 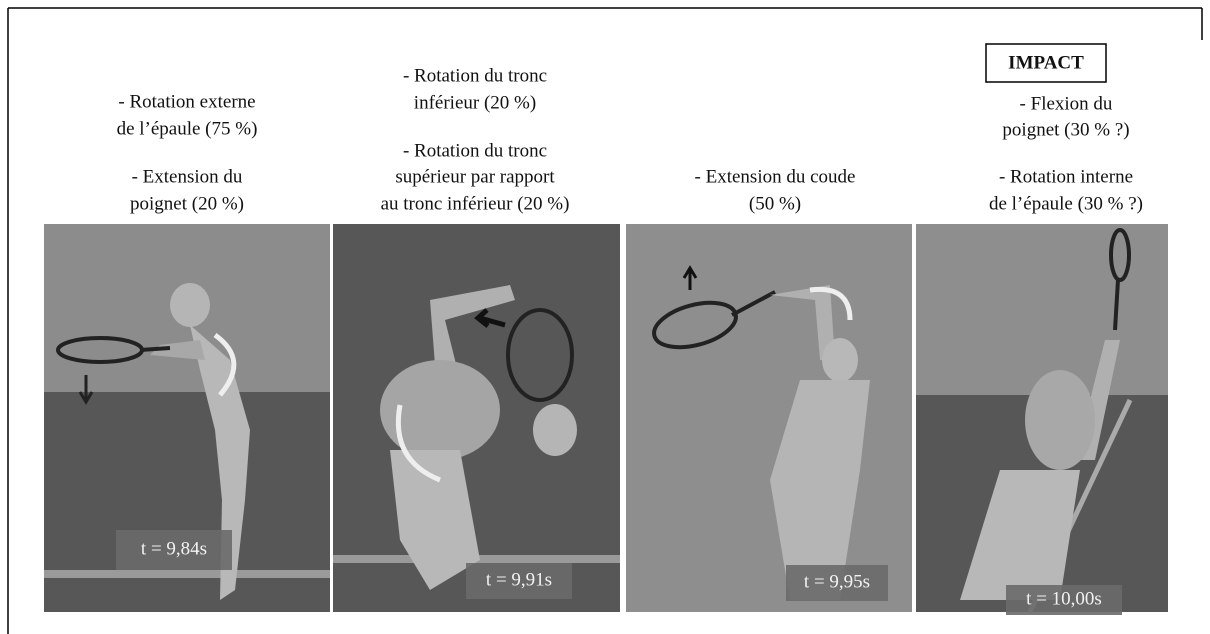 What do you see at coordinates (187, 203) in the screenshot?
I see `note-line: poignet (20 %)` at bounding box center [187, 203].